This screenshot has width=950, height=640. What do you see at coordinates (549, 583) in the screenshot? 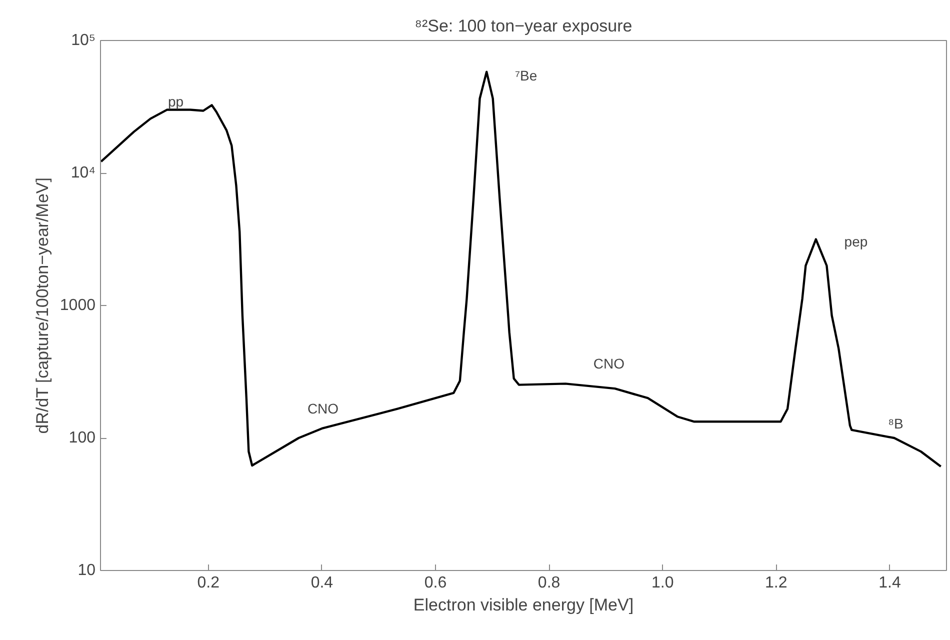
I see `x-tick-label: 0.8` at bounding box center [549, 583].